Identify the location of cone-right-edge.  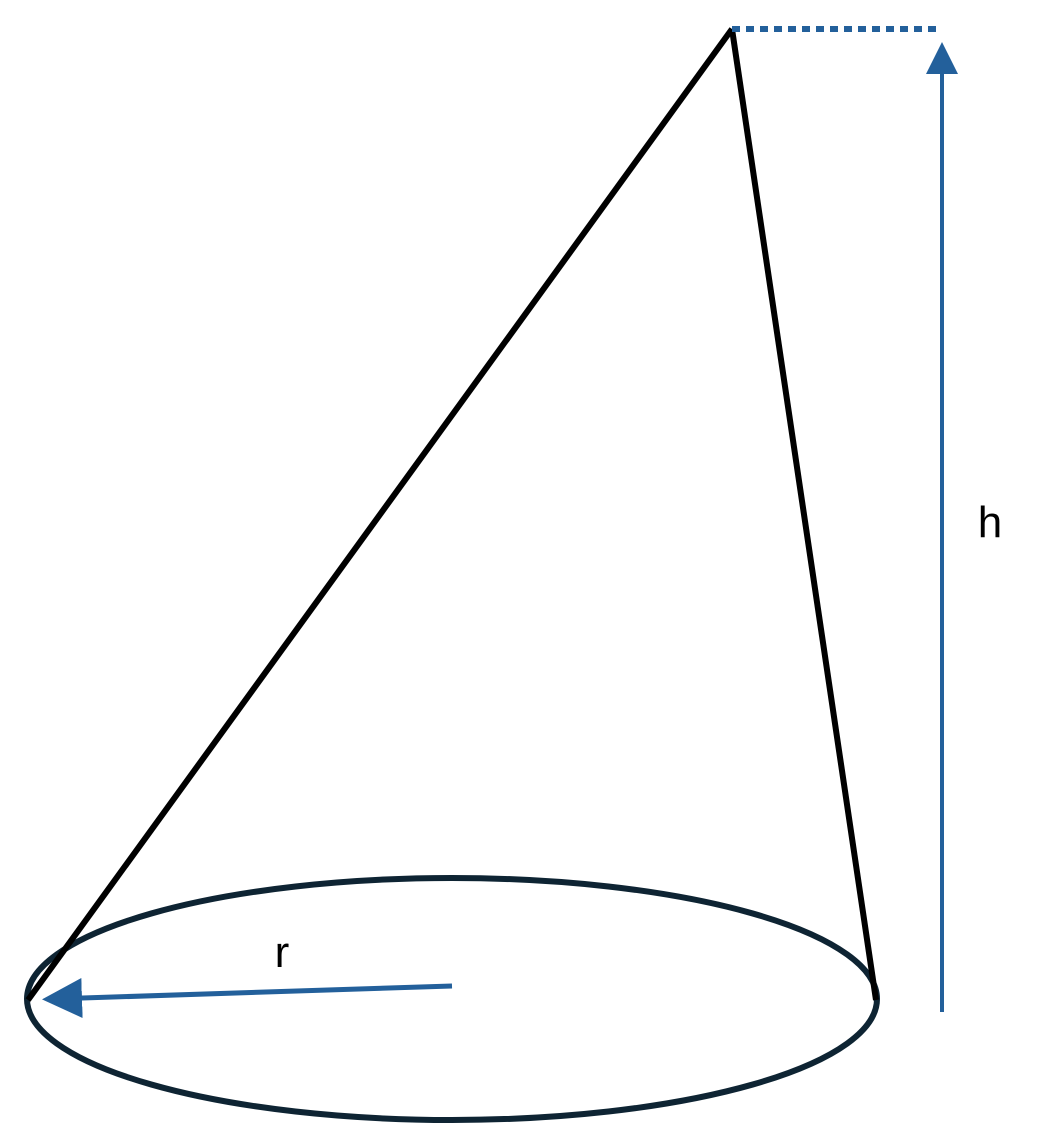
(804, 514).